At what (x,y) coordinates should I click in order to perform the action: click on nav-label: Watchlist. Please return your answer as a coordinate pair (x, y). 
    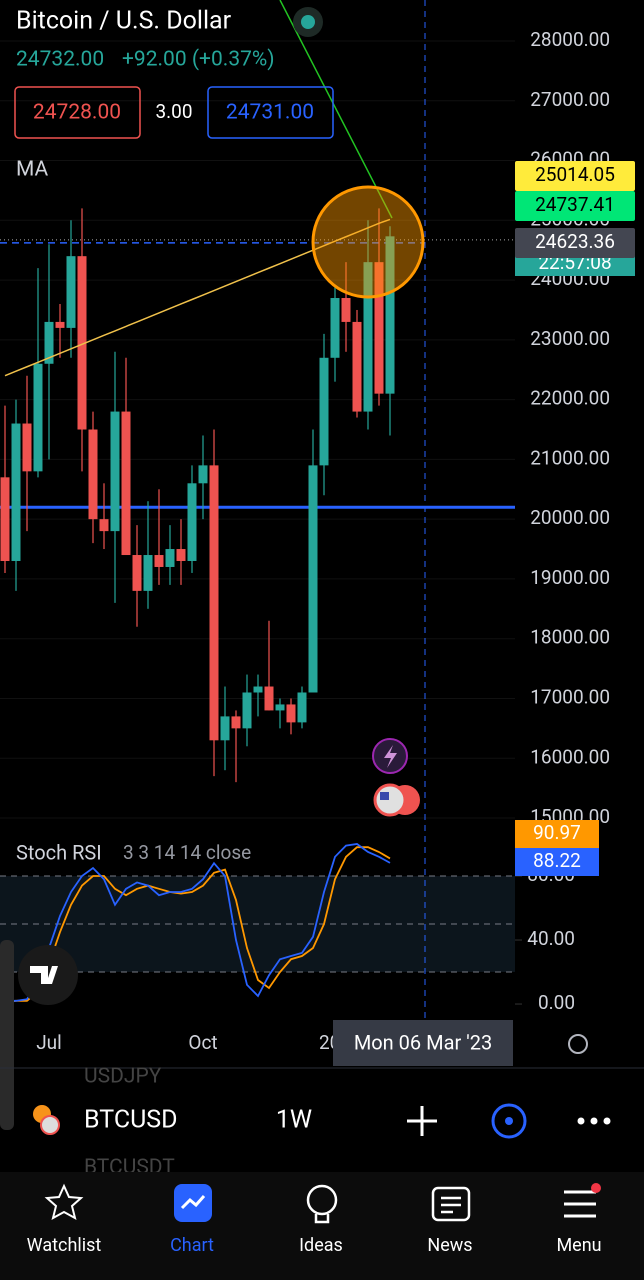
    Looking at the image, I should click on (64, 1245).